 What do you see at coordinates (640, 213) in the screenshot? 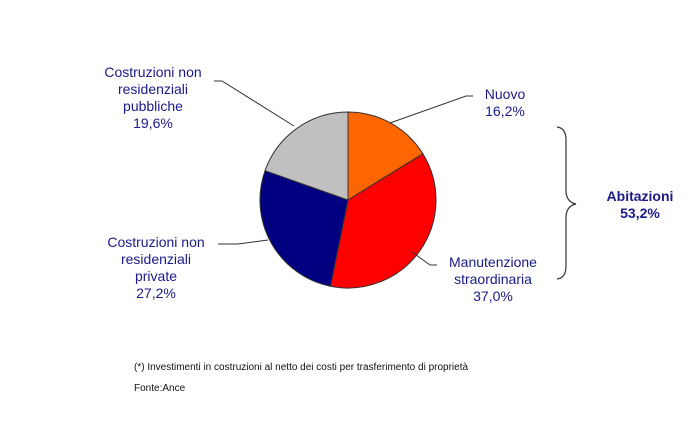
I see `label-value: 53,2%` at bounding box center [640, 213].